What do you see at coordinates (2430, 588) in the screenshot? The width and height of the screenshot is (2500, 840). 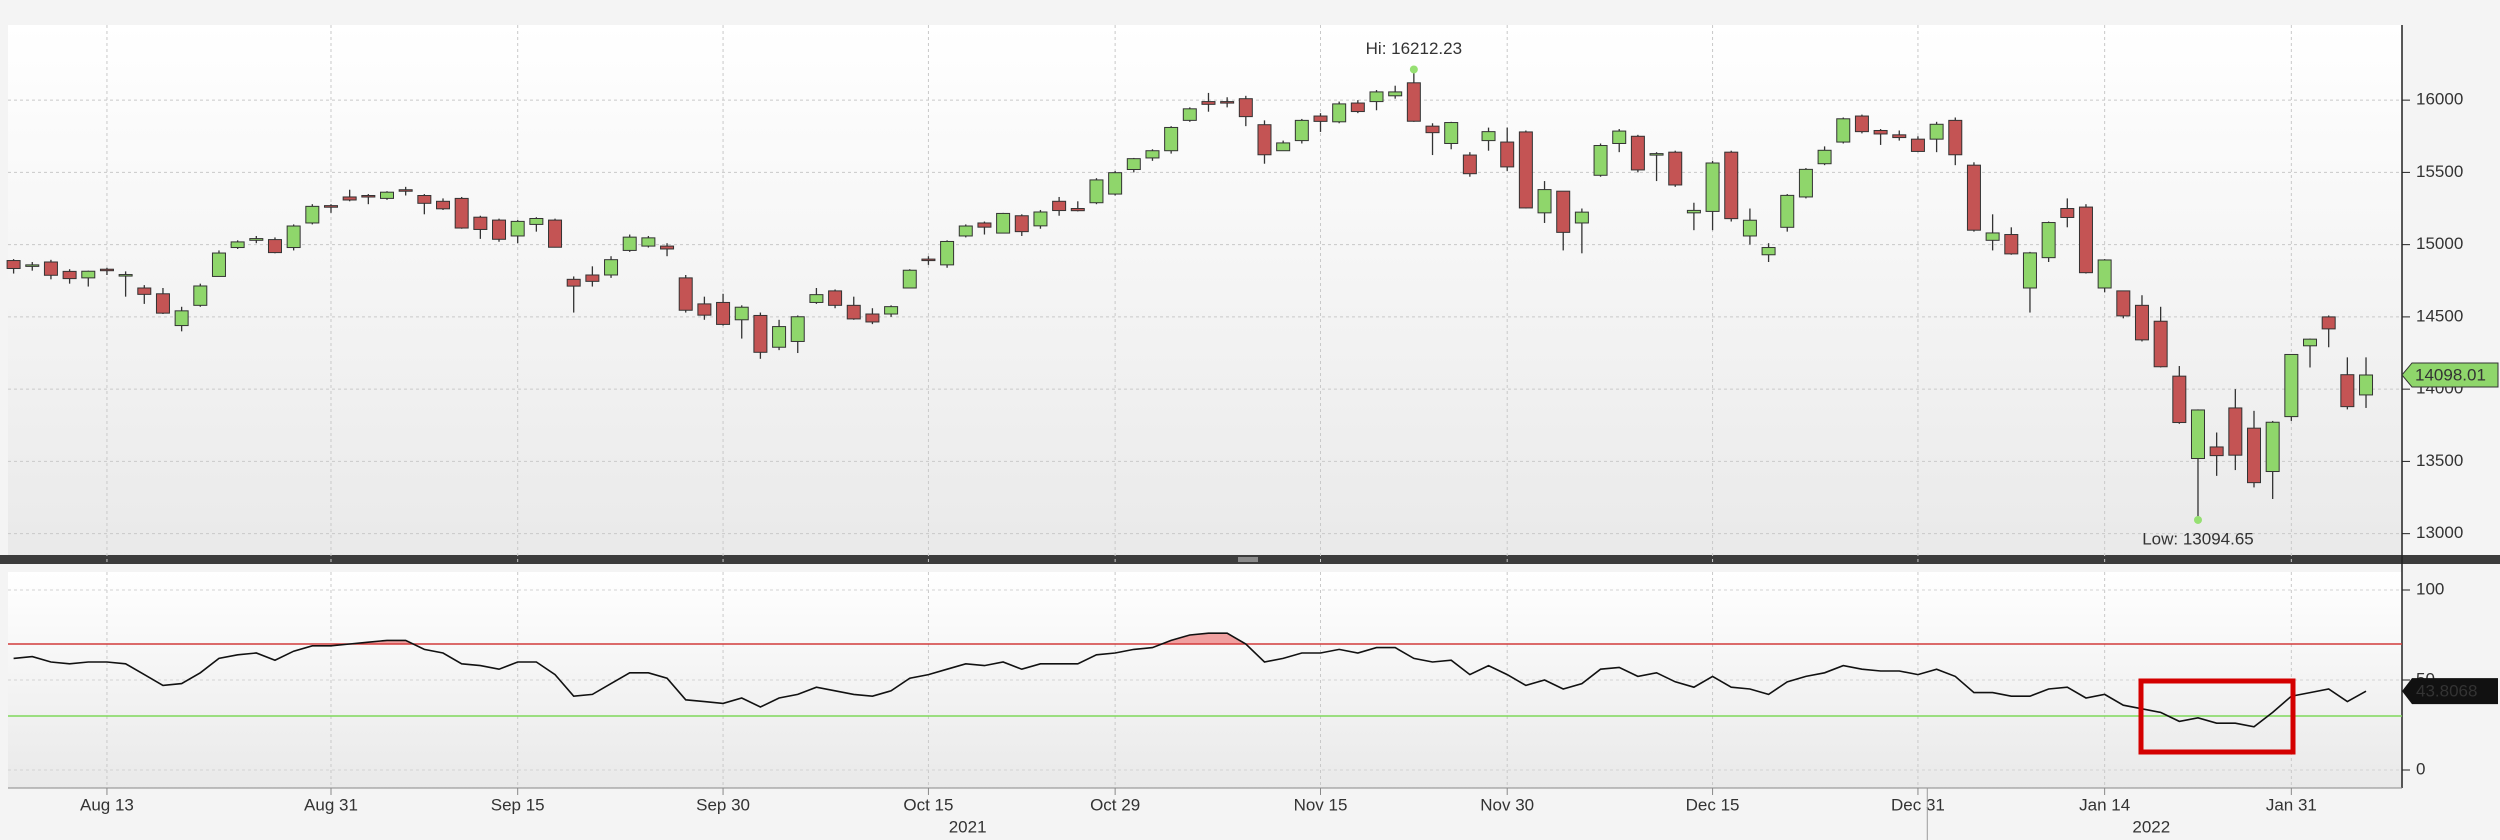 I see `y-tick-label: 100` at bounding box center [2430, 588].